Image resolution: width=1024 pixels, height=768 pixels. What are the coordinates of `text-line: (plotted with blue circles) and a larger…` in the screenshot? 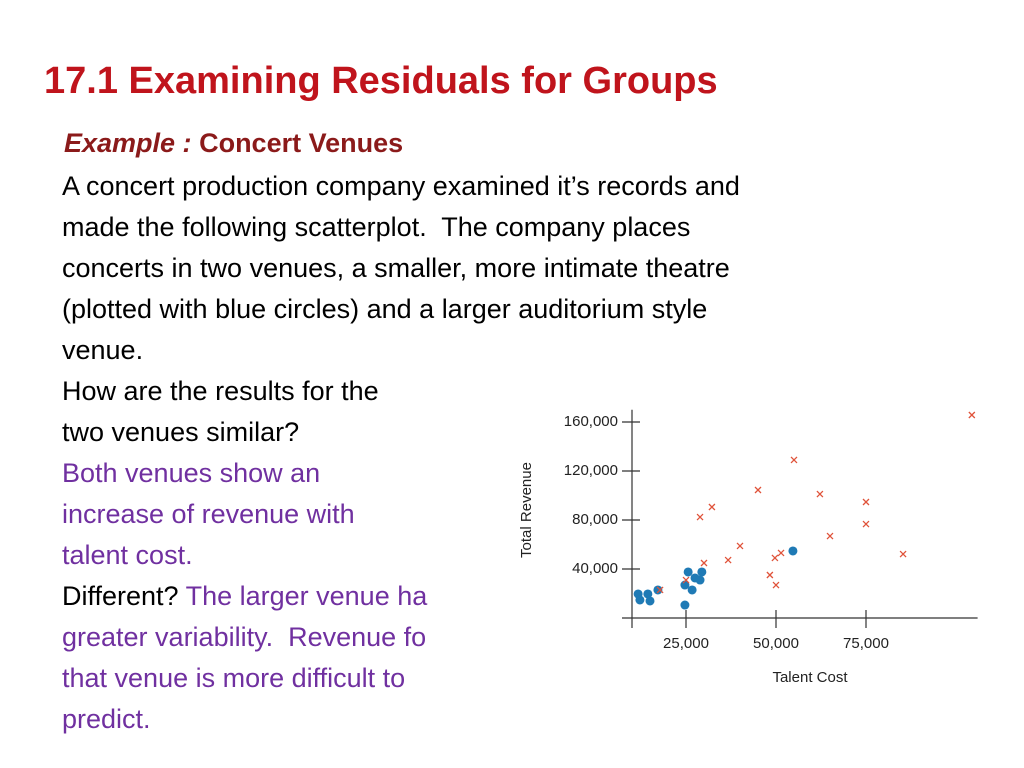 It's located at (384, 309).